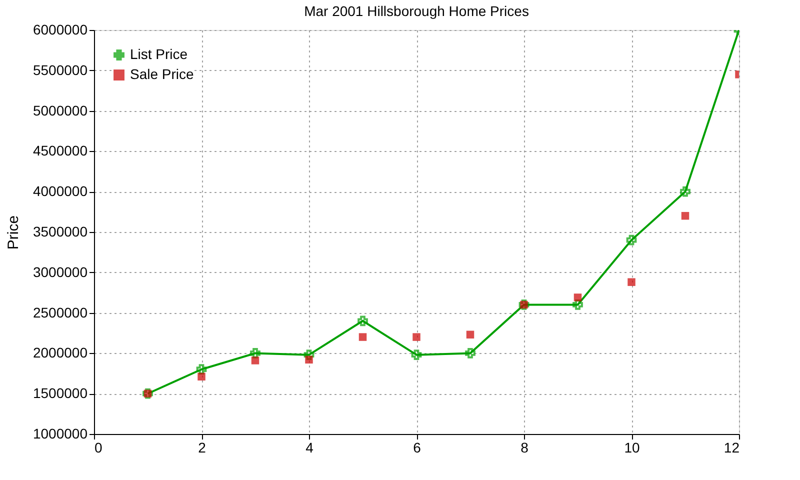 This screenshot has width=800, height=480. I want to click on x-tick-label: 12, so click(732, 448).